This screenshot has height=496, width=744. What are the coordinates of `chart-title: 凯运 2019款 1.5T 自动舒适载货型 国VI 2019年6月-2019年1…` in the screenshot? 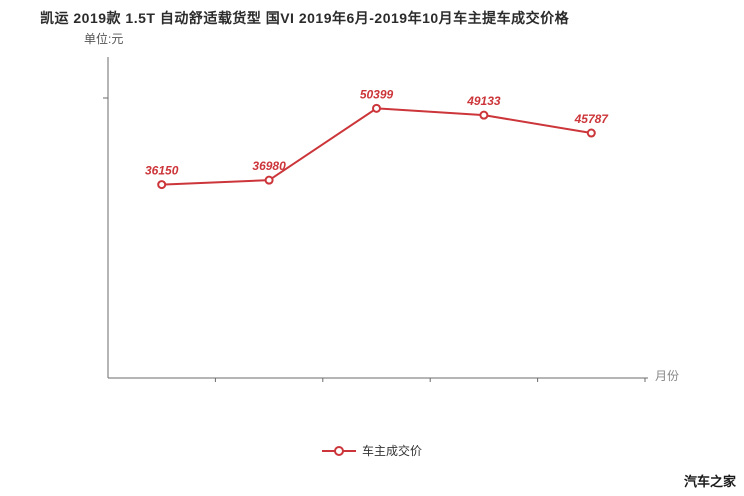 It's located at (305, 18).